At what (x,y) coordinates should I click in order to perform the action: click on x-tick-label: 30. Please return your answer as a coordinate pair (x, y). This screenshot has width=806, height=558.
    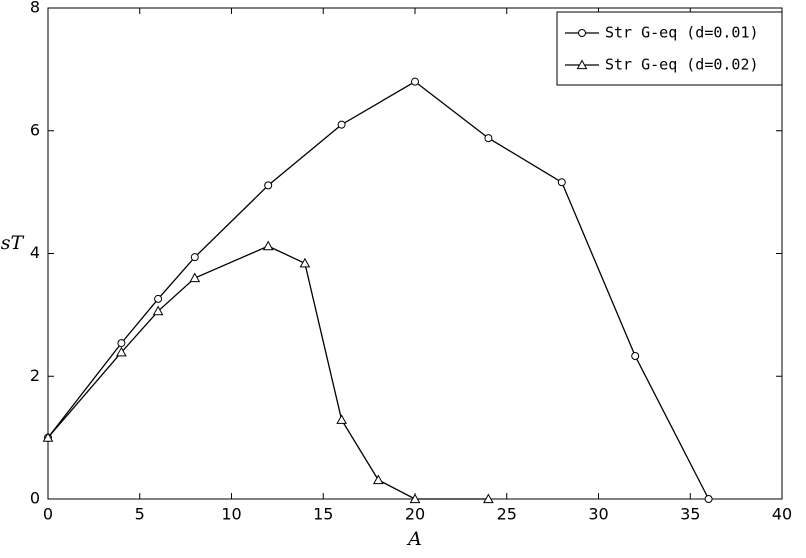
    Looking at the image, I should click on (598, 514).